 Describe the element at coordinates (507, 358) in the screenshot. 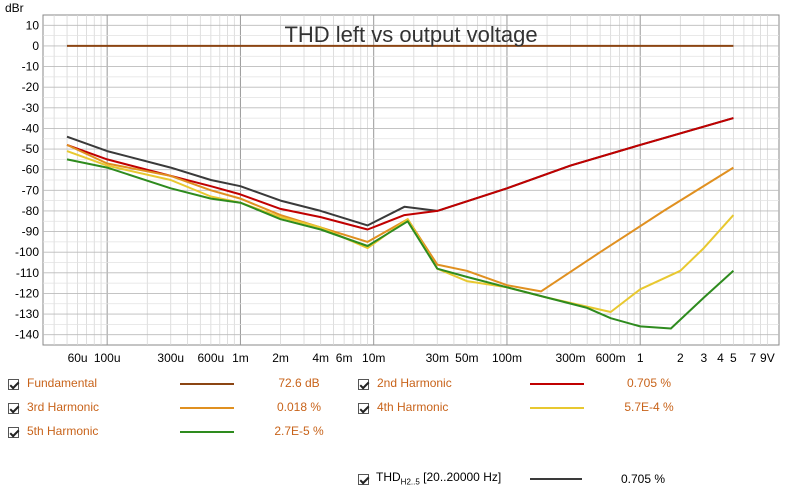

I see `x-tick-label: 100m` at that location.